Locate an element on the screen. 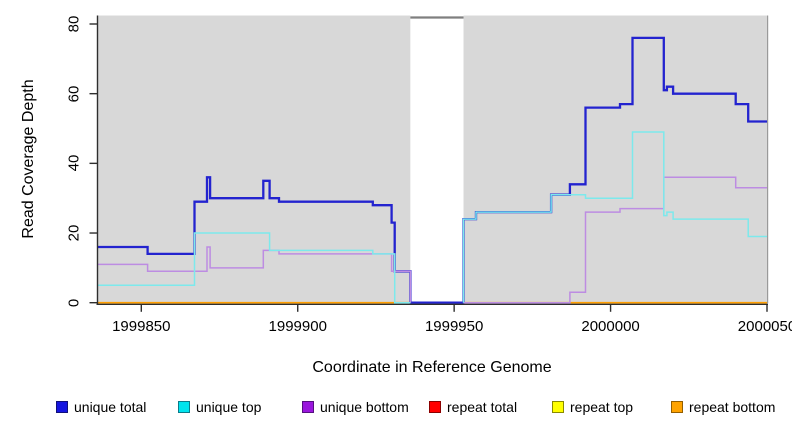  legend-swatch-unique-total is located at coordinates (62, 407).